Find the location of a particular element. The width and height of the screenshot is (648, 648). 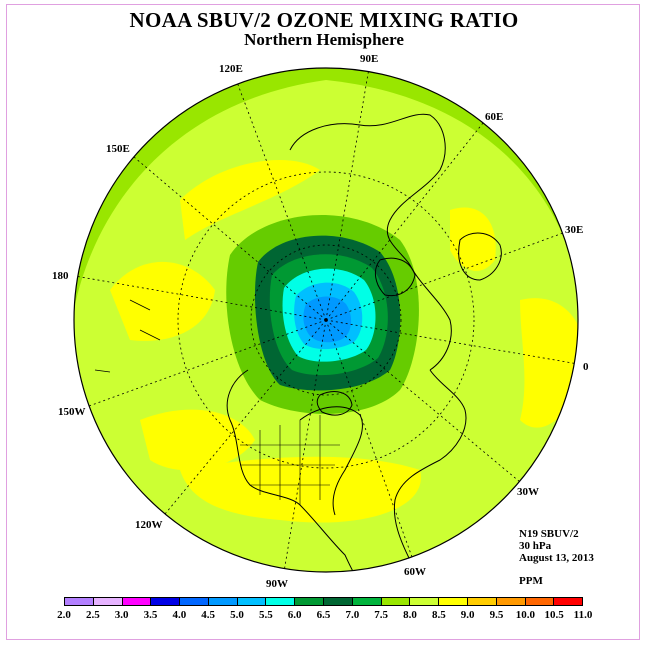

colorbar-tick-label: 8.0 is located at coordinates (410, 615).